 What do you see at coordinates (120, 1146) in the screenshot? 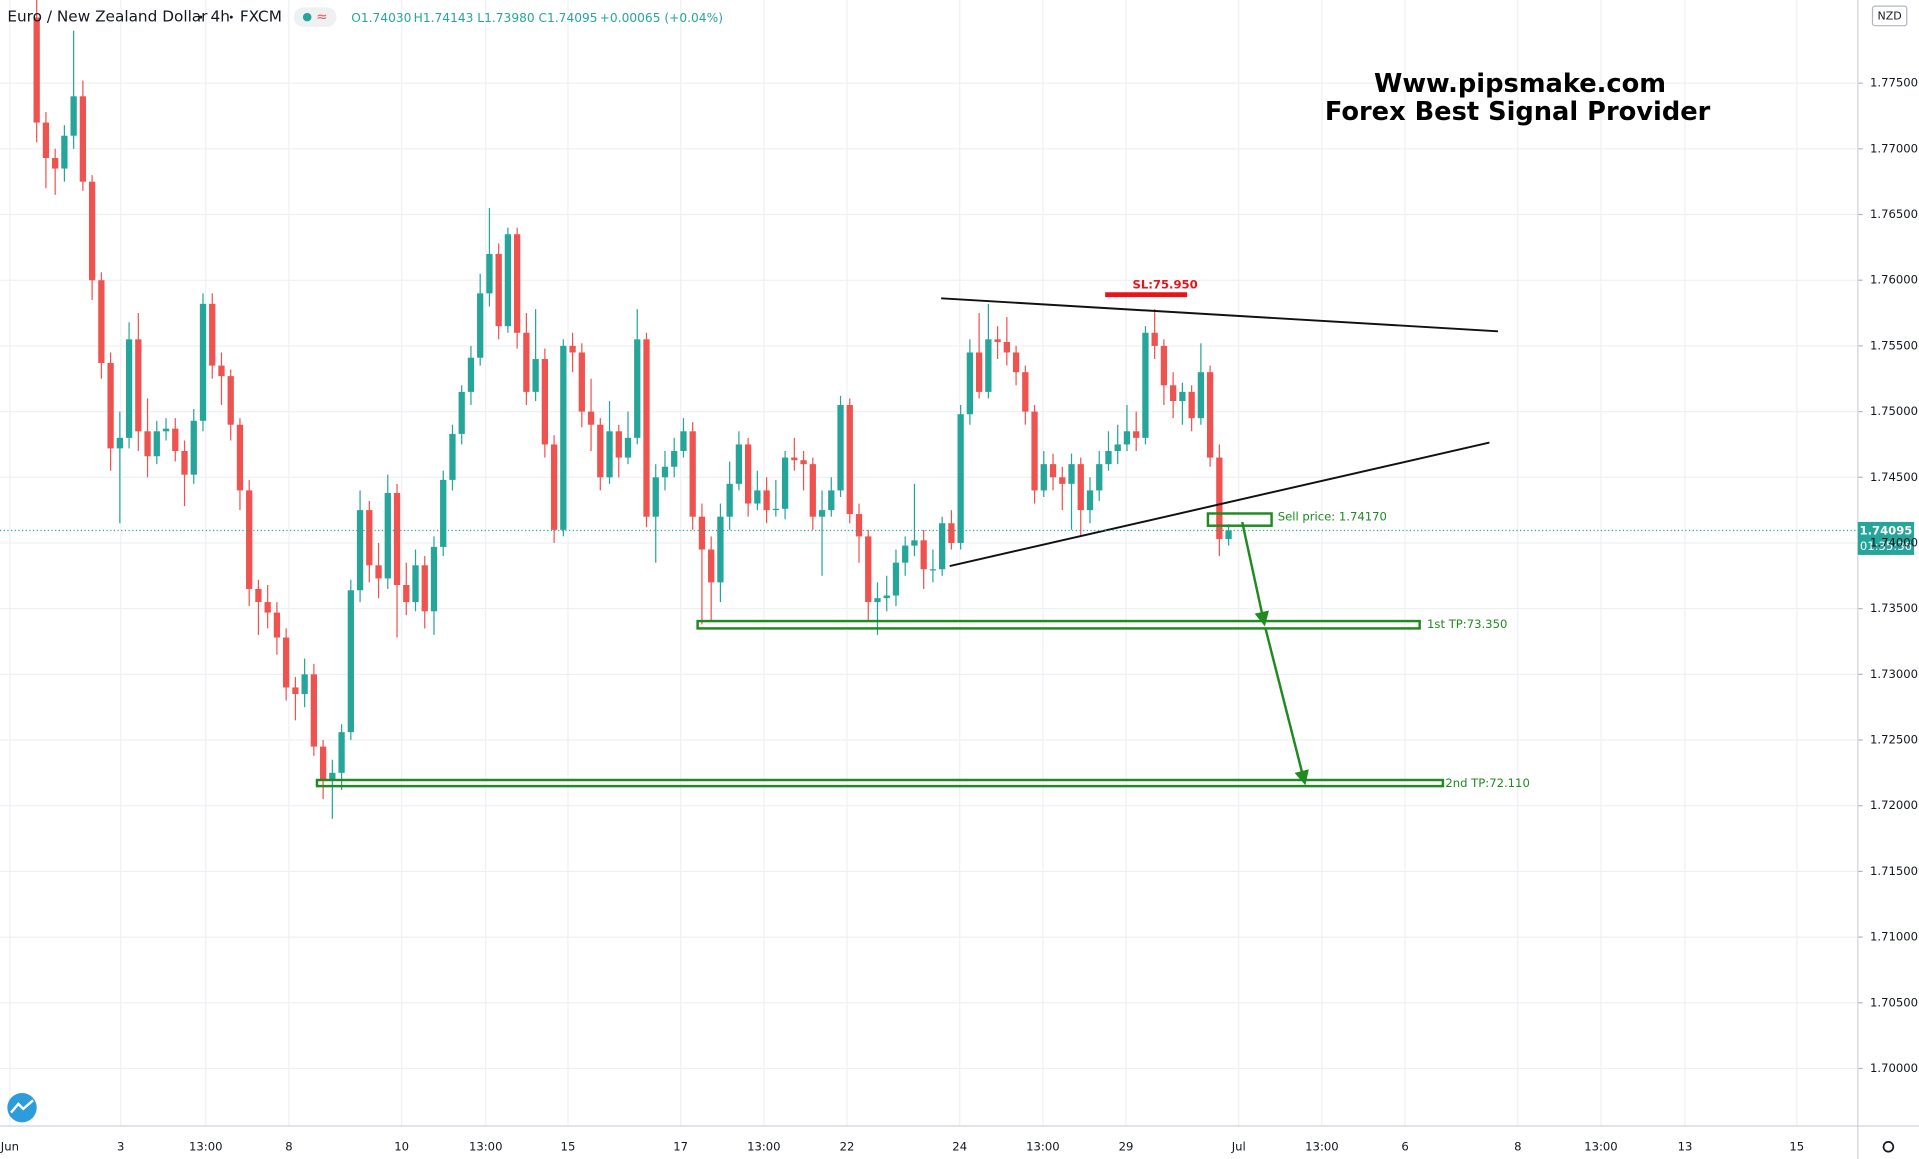
I see `x-tick-label: 3` at bounding box center [120, 1146].